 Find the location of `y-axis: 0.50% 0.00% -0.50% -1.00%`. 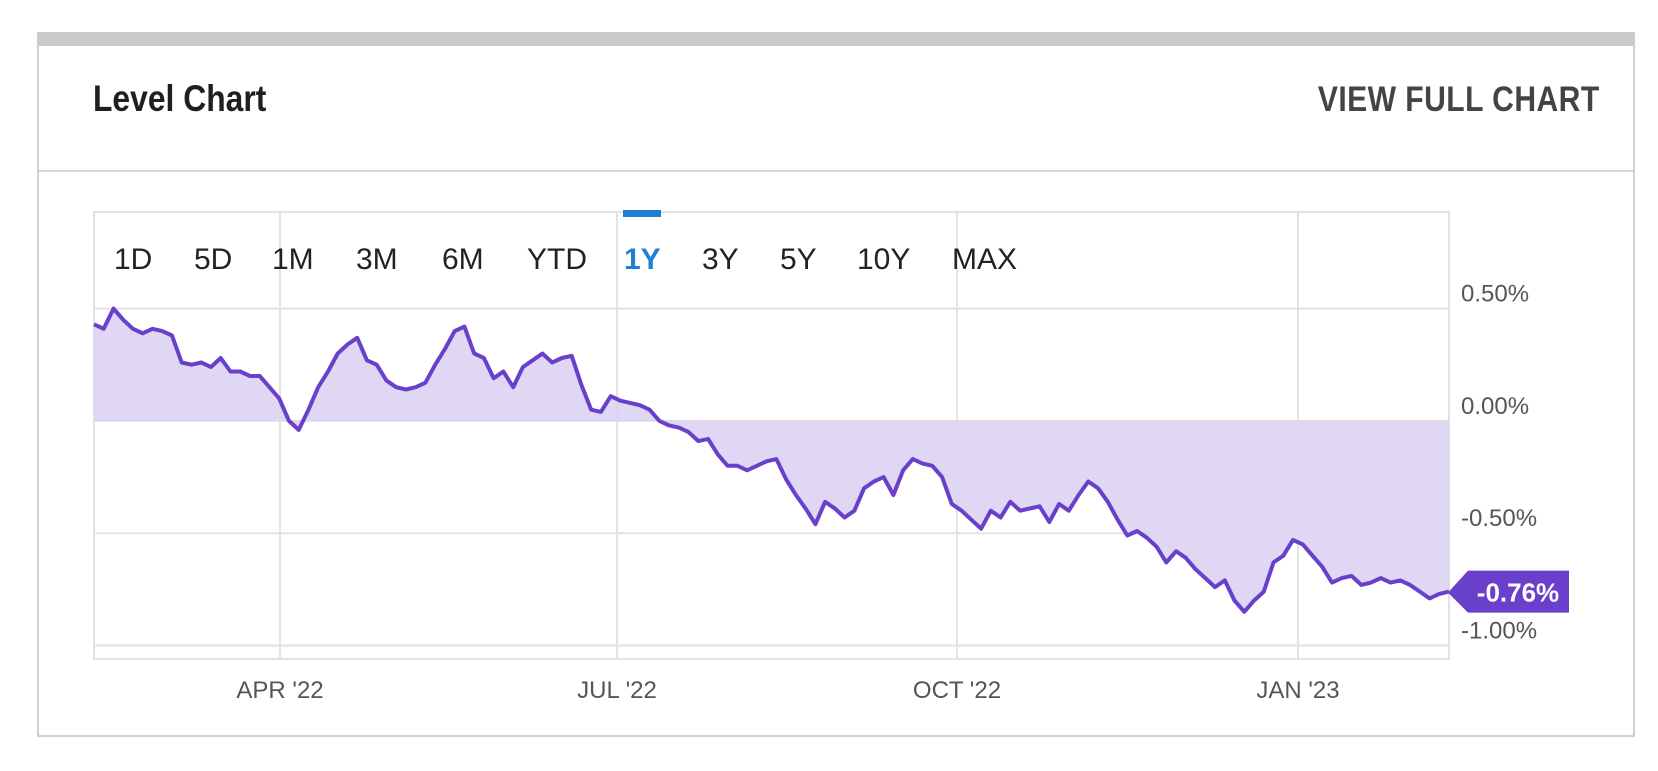

y-axis: 0.50% 0.00% -0.50% -1.00% is located at coordinates (1499, 463).